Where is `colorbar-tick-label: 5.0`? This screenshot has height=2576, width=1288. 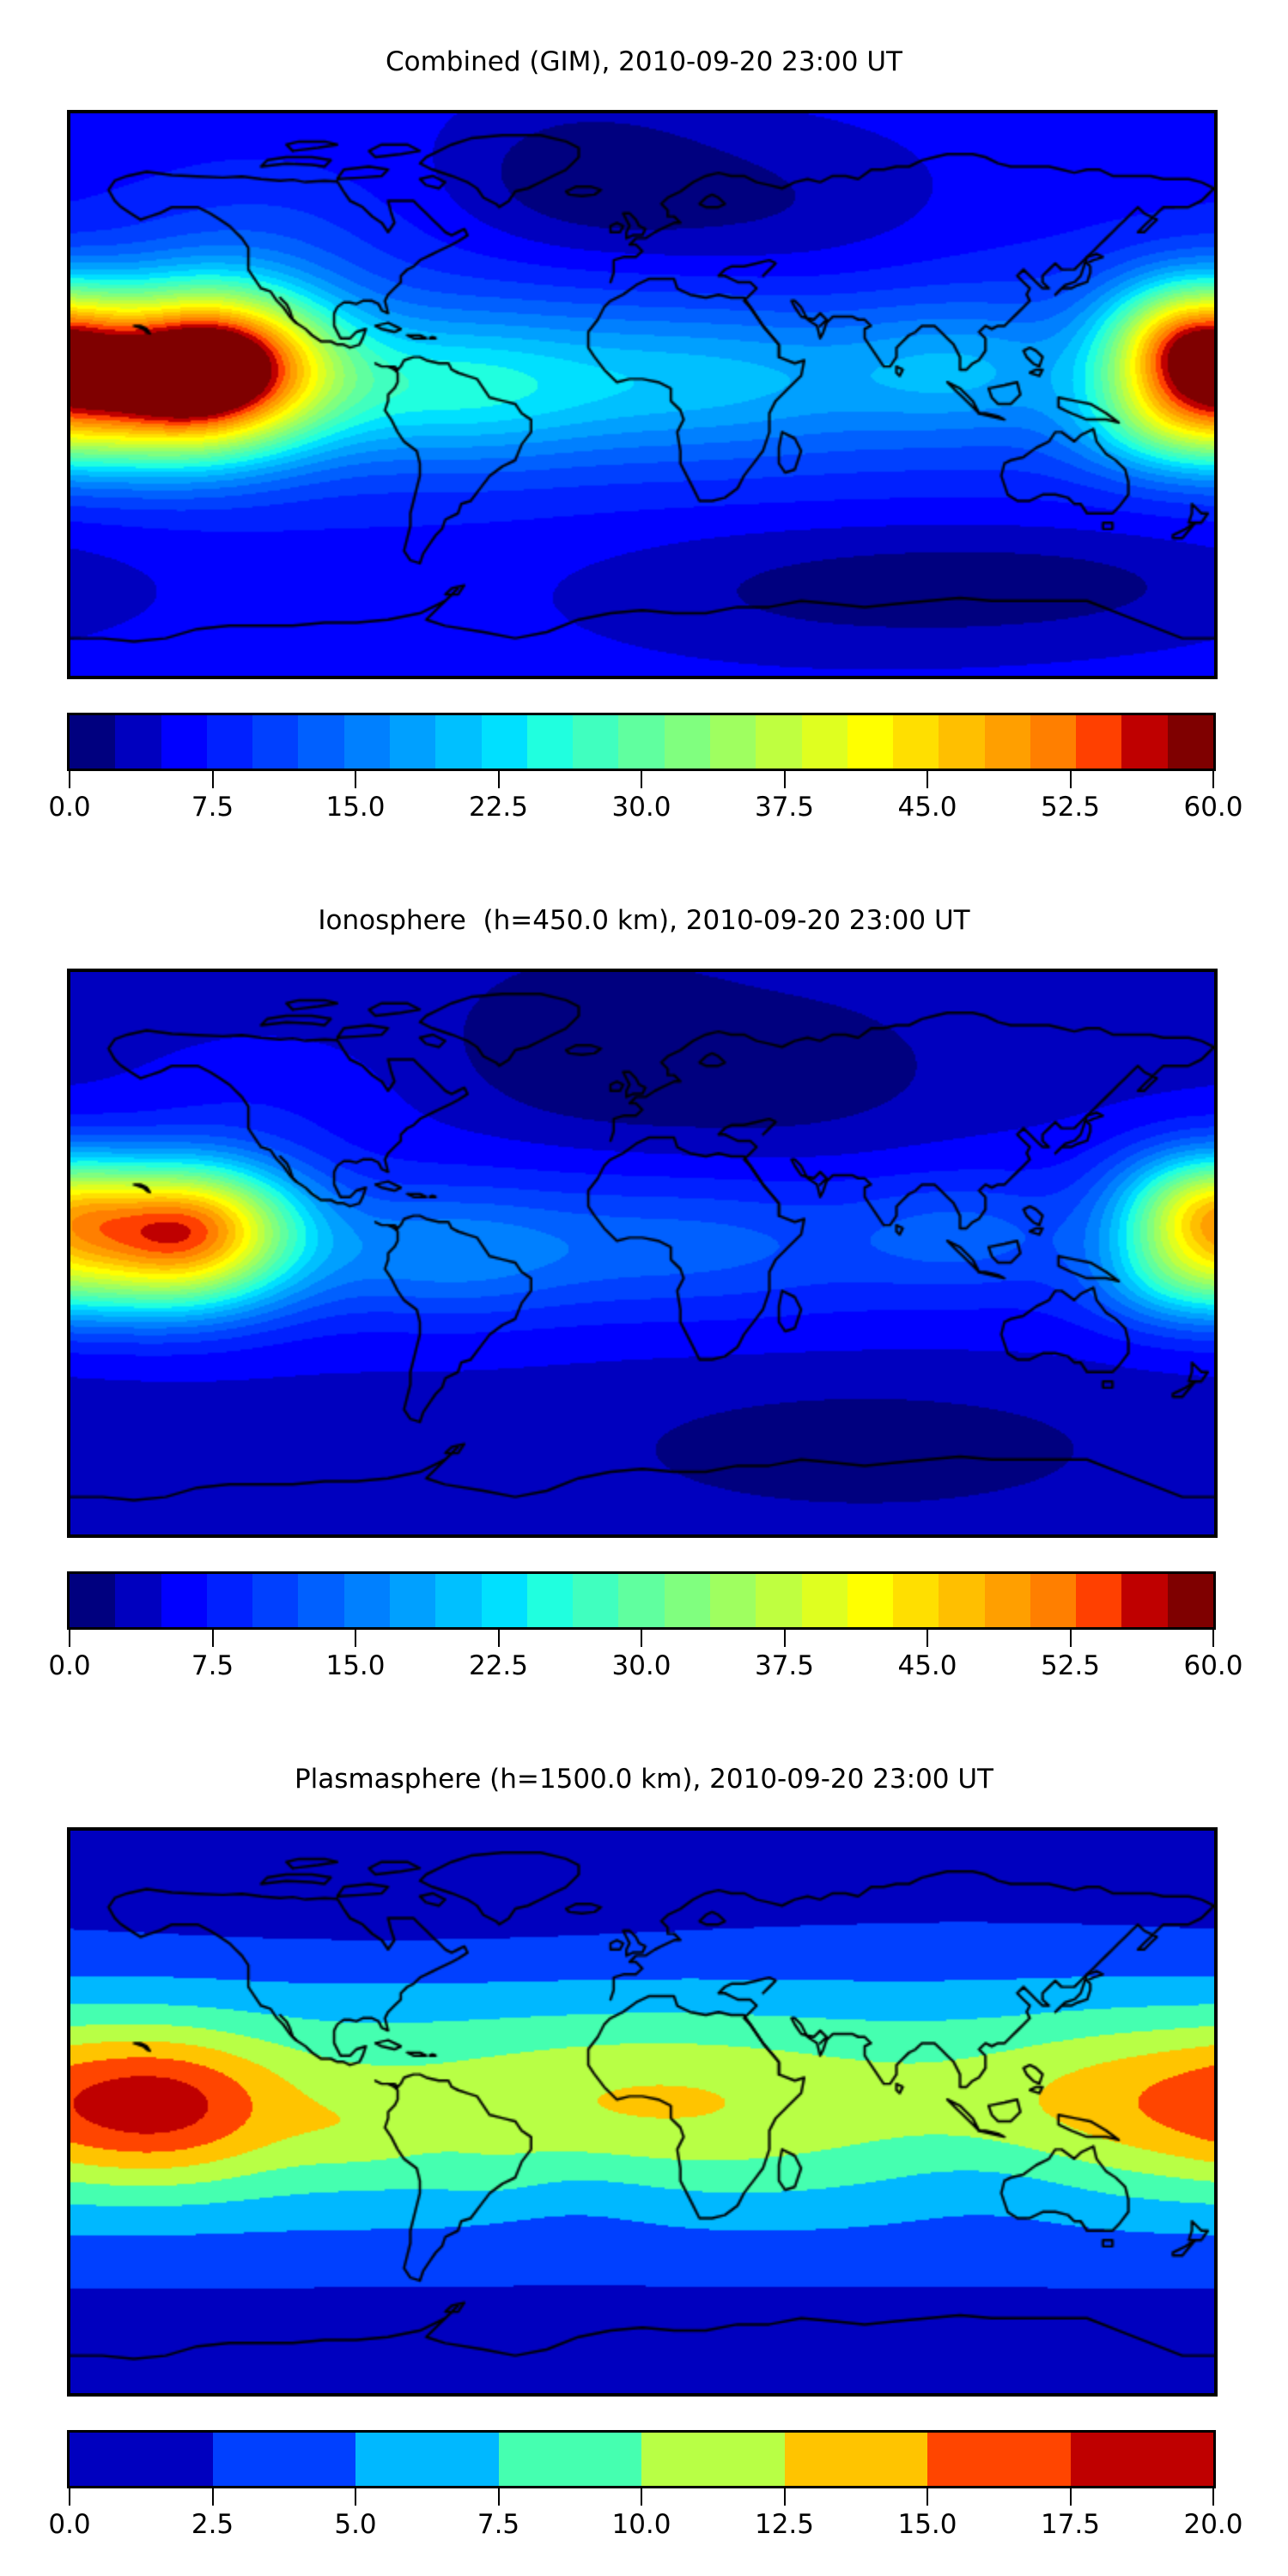
colorbar-tick-label: 5.0 is located at coordinates (355, 2524).